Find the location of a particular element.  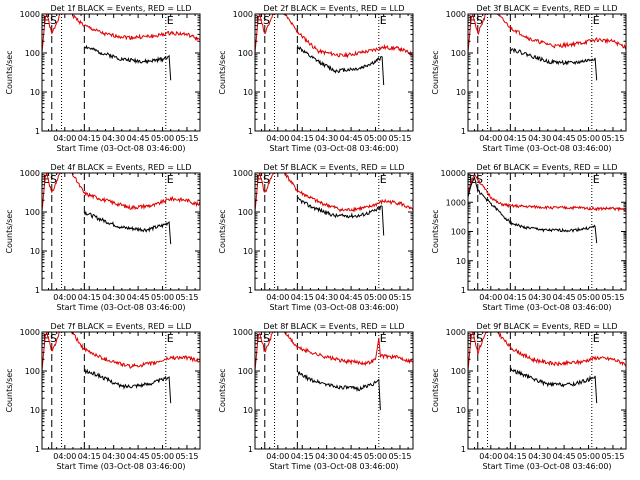

panel-title: Det 5f BLACK = Events, RED = LLD is located at coordinates (333, 167).